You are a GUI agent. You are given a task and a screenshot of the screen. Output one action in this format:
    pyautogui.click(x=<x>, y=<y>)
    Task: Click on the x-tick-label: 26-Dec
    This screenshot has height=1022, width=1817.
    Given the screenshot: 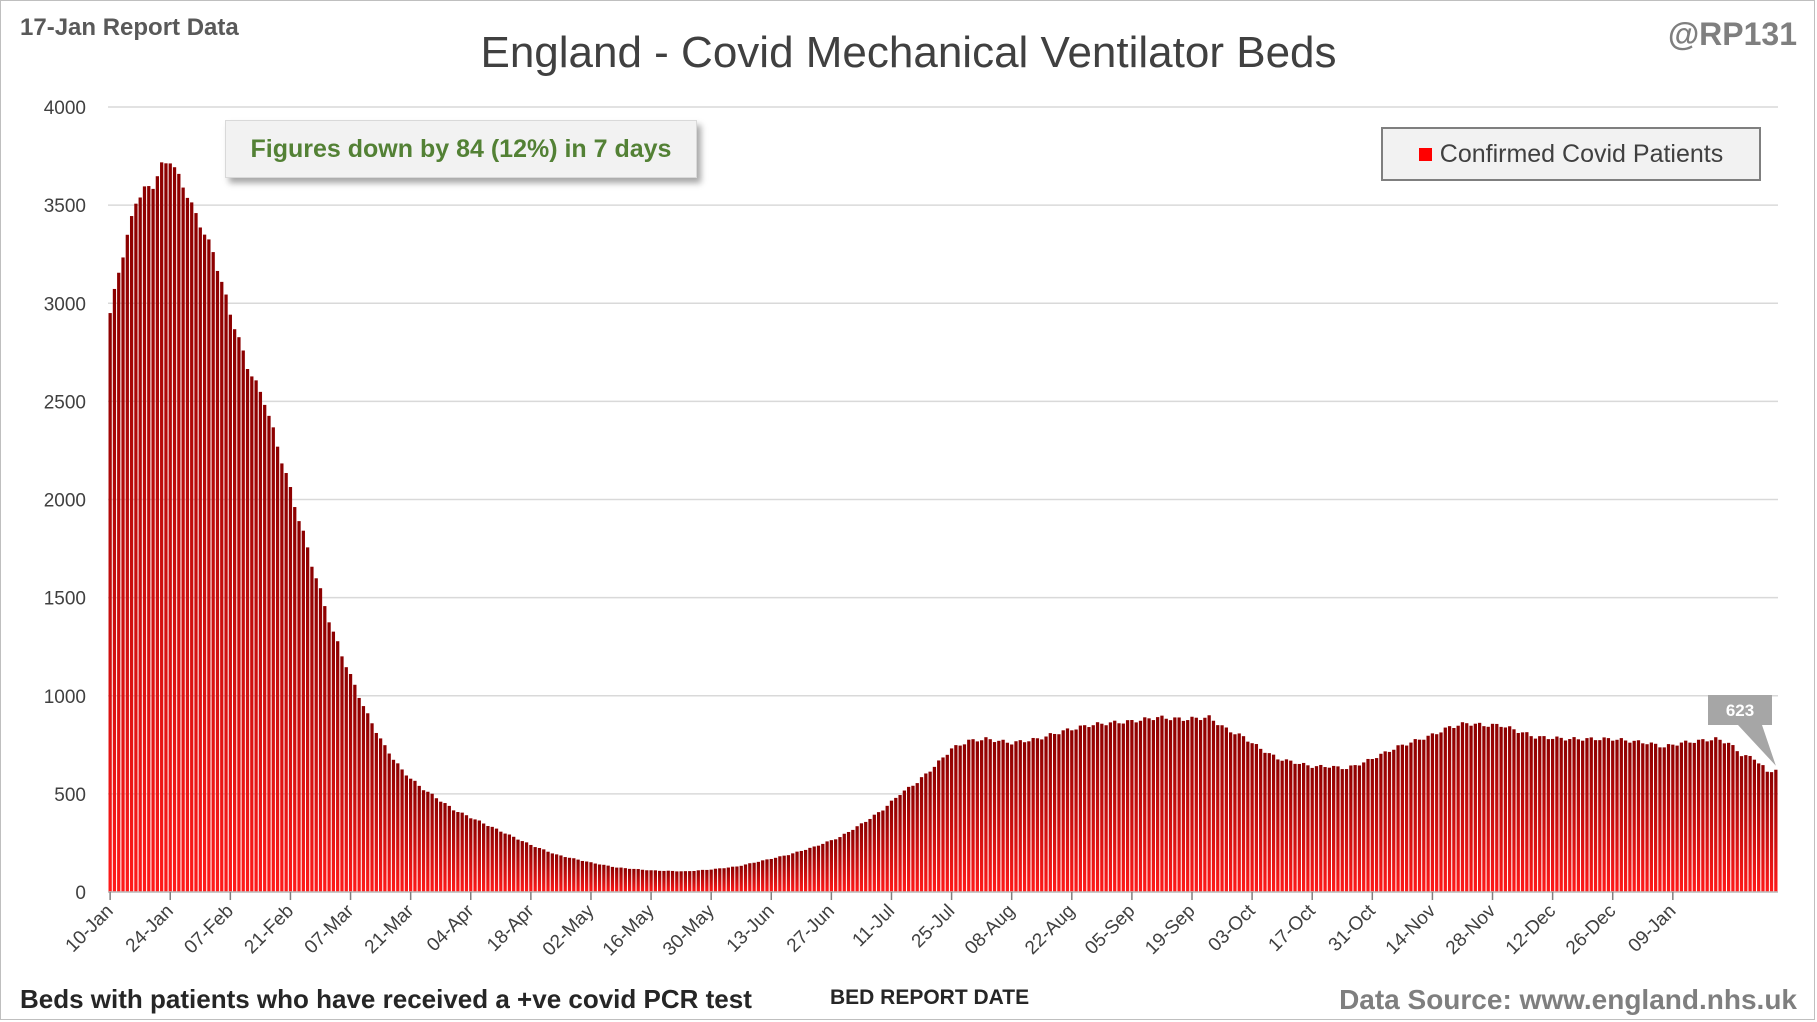 What is the action you would take?
    pyautogui.click(x=1591, y=930)
    